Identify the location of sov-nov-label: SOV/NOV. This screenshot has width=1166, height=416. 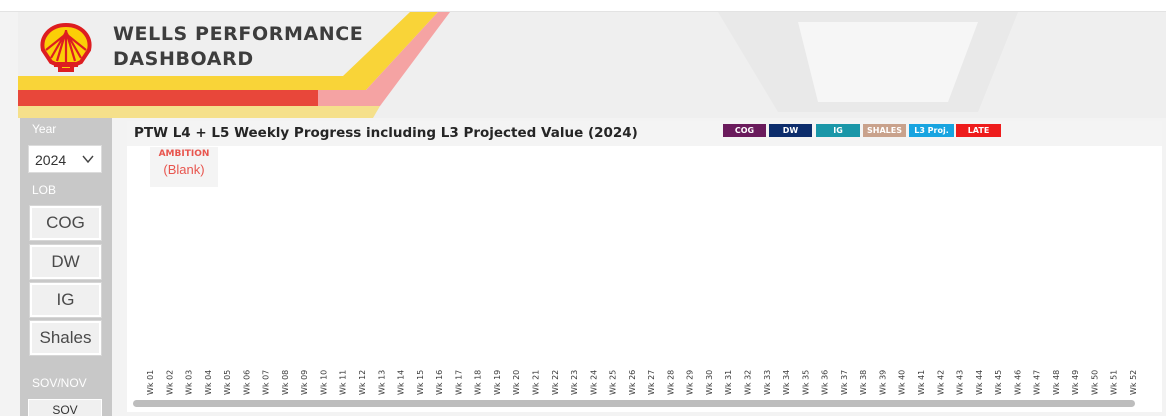
(59, 383).